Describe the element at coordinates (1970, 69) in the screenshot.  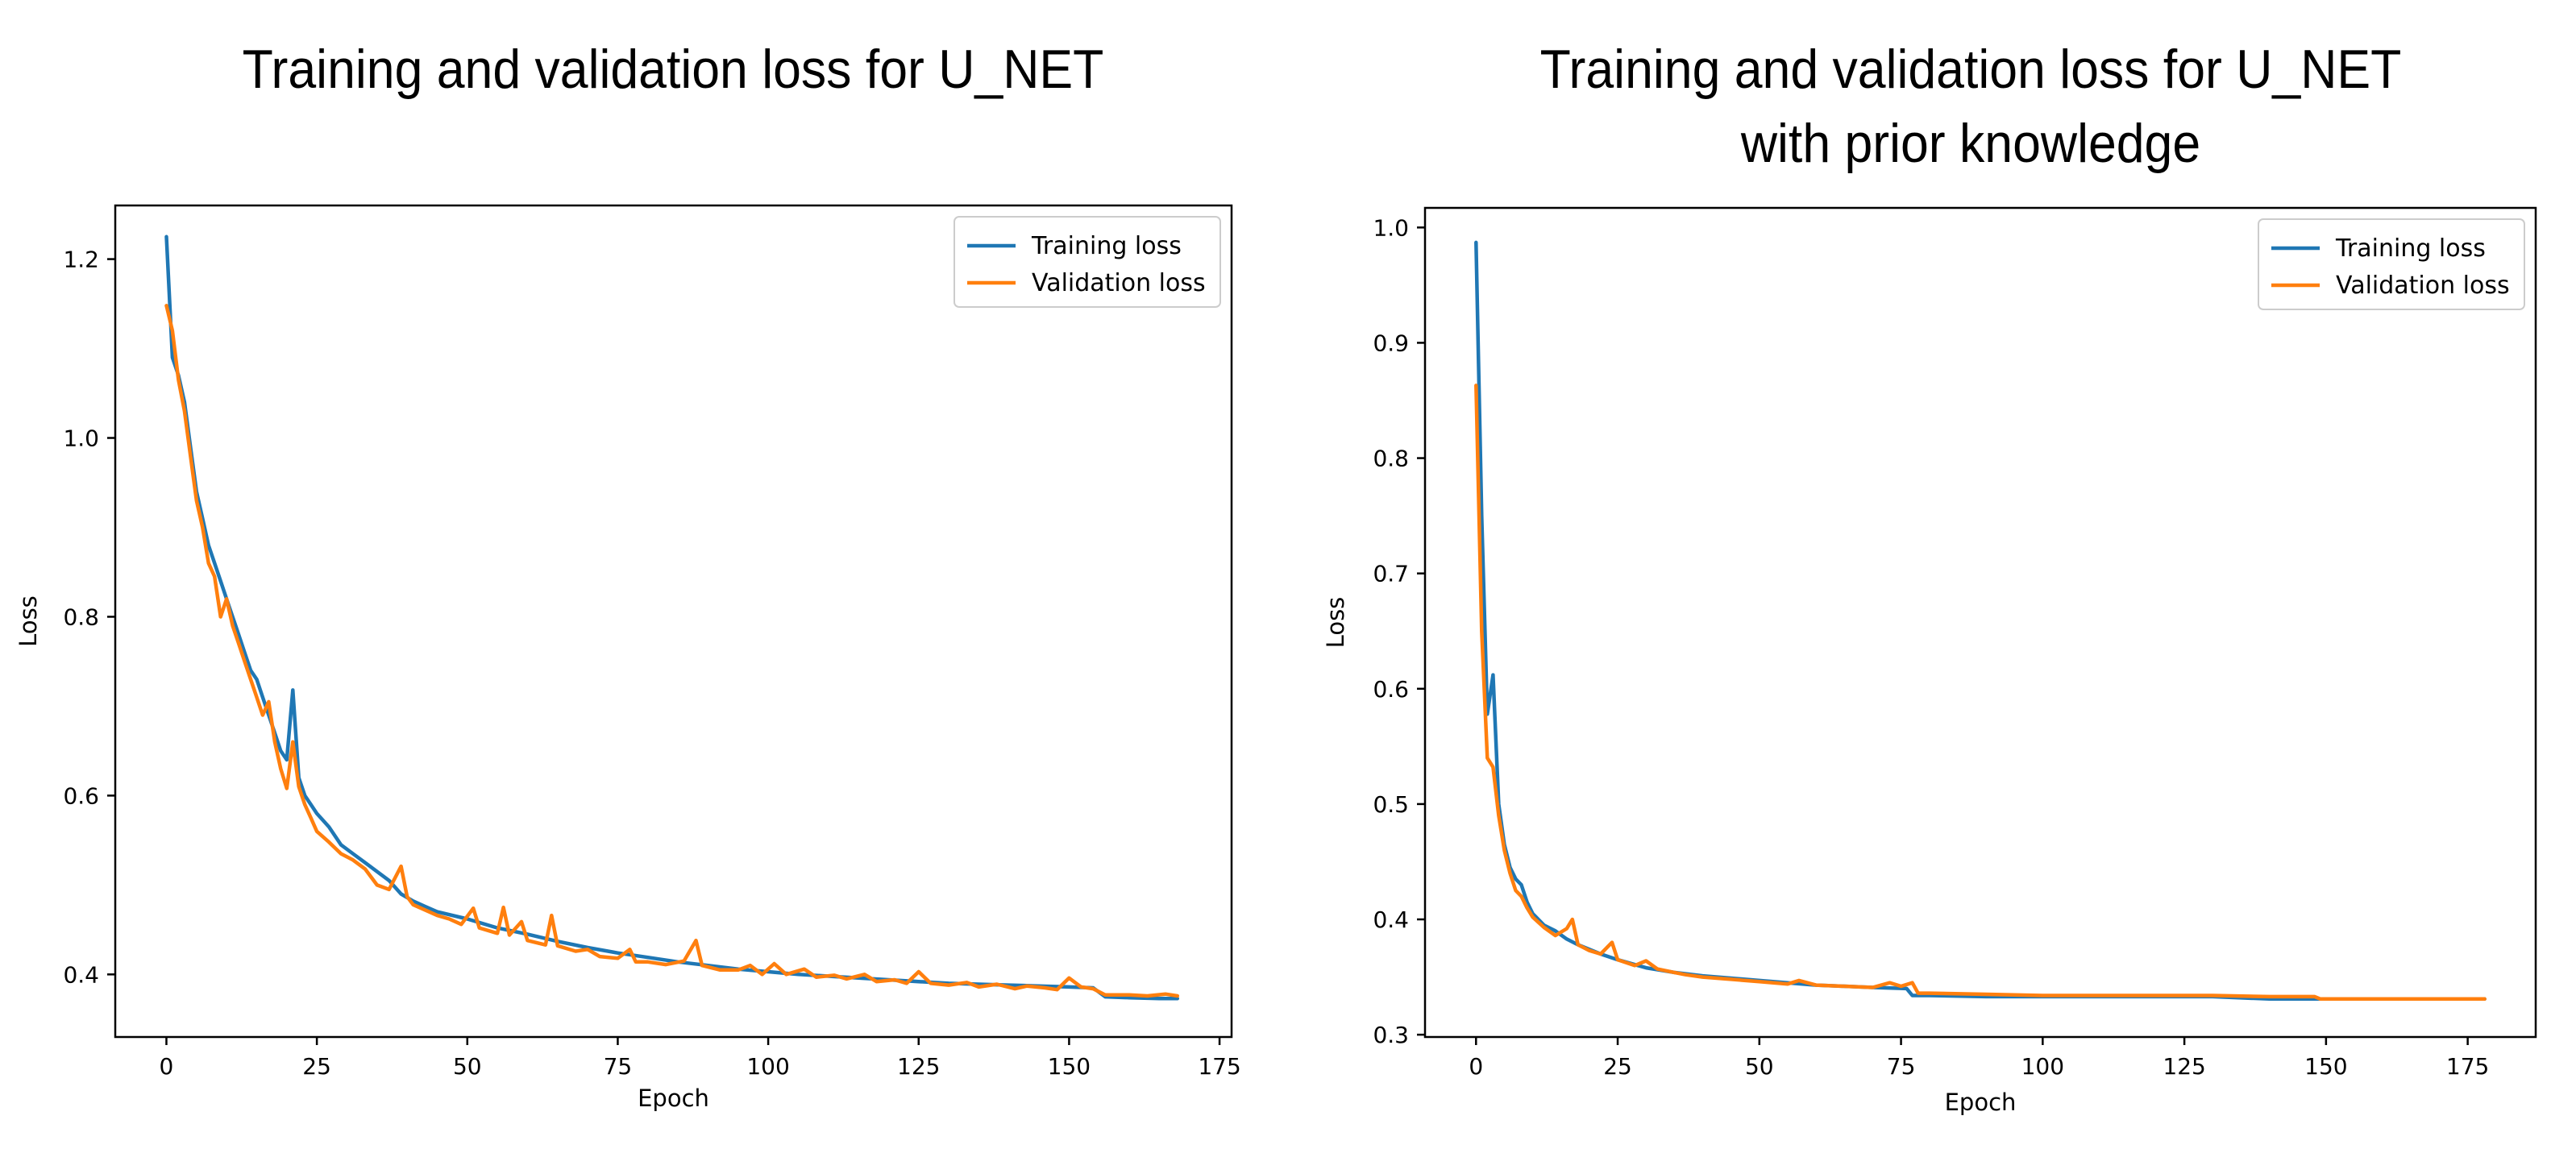
I see `chart-title-right-line-1: Training and validation loss for U_NET` at that location.